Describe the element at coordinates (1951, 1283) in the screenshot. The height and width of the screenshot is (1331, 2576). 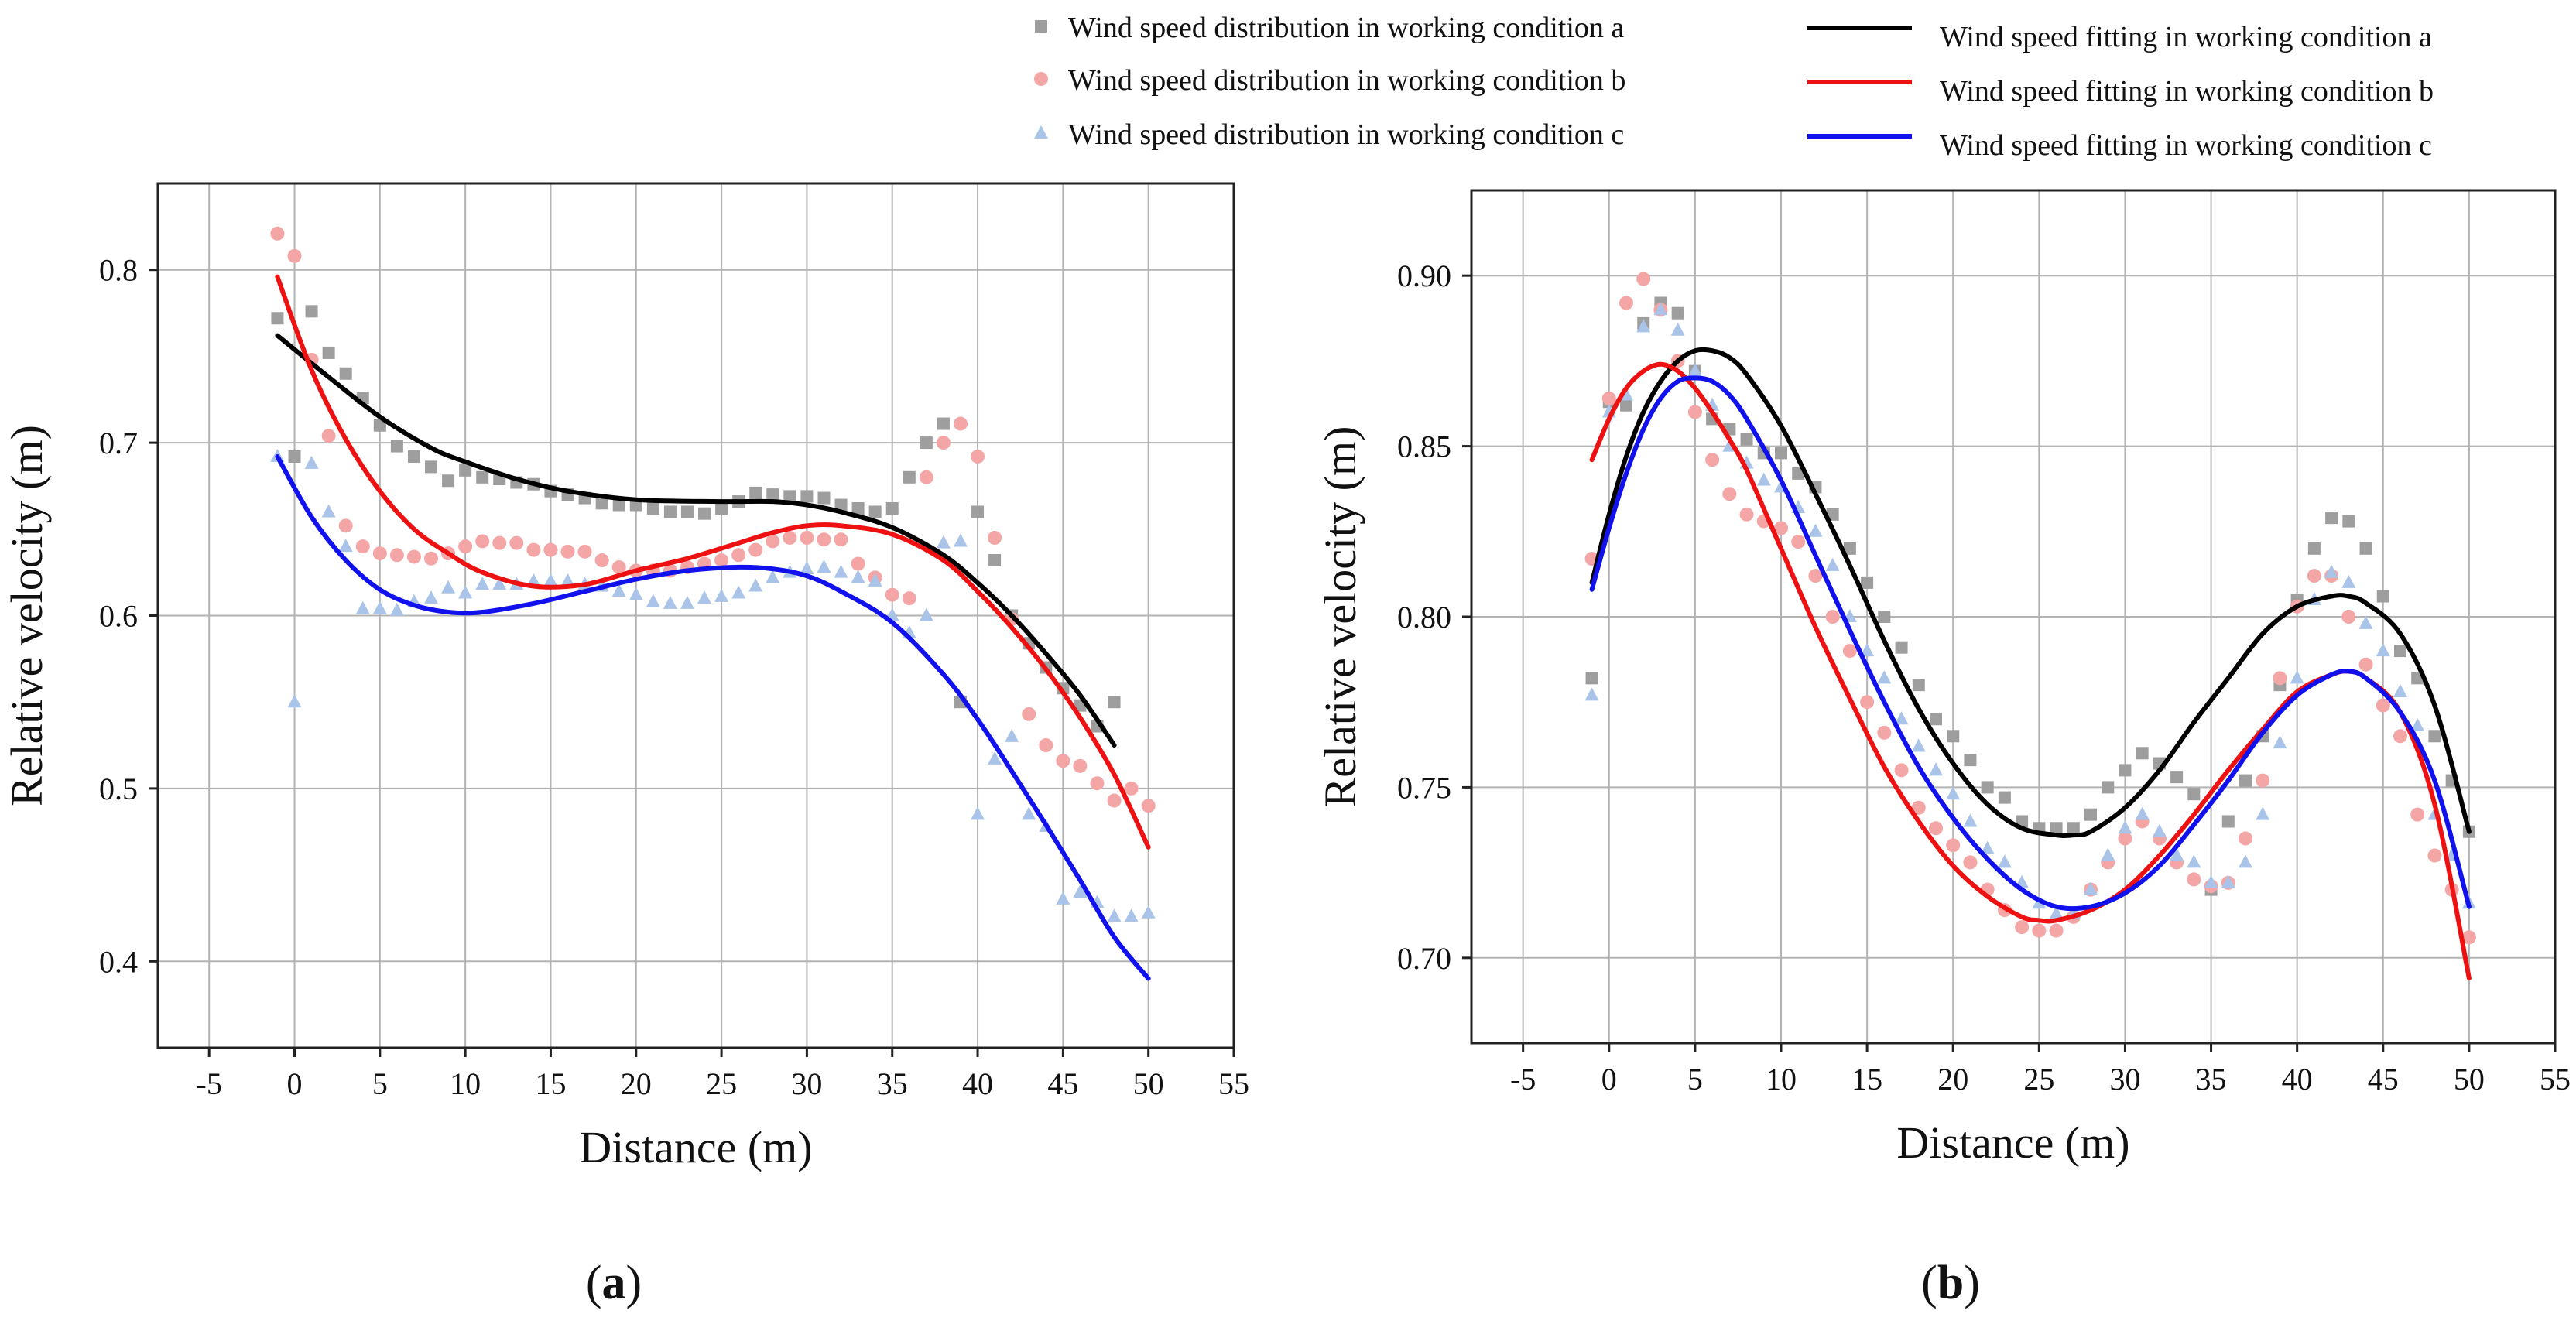
I see `panel-label-b: (b)` at that location.